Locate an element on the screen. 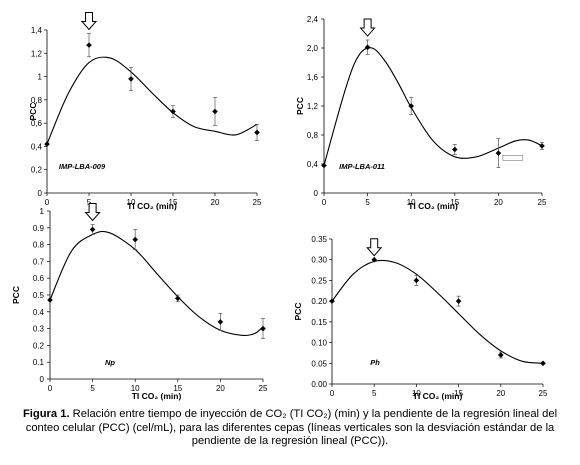 This screenshot has height=465, width=580. chart4-y-tick-label: 0.30 is located at coordinates (319, 260).